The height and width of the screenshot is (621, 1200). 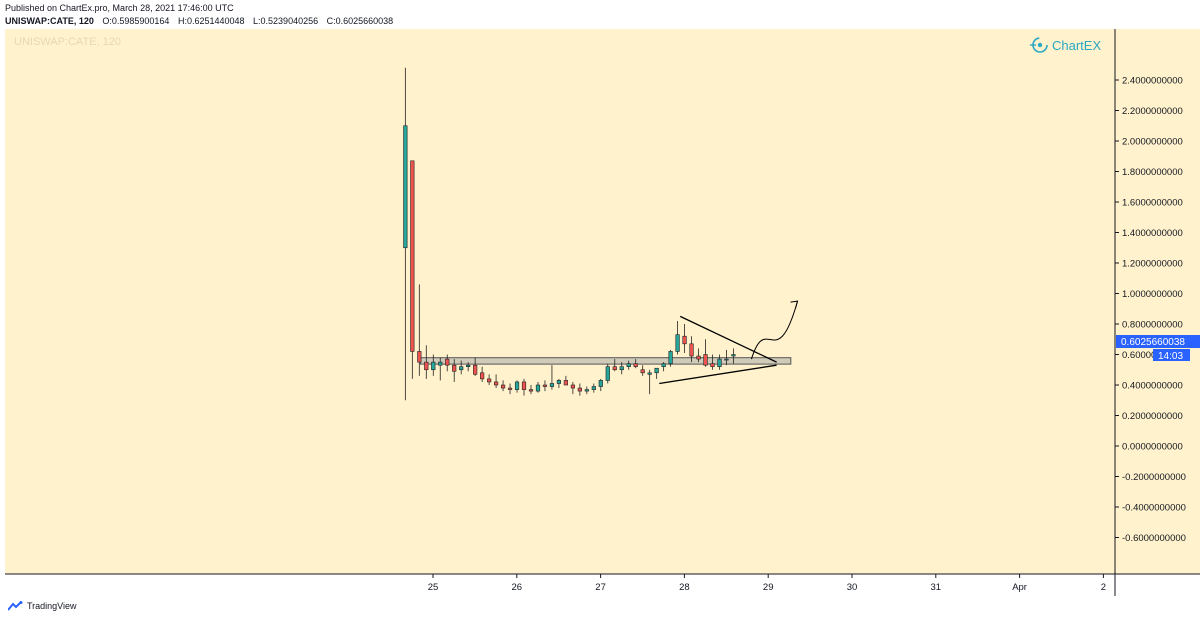 I want to click on watermark: UNISWAP:CATE, 120, so click(x=67, y=42).